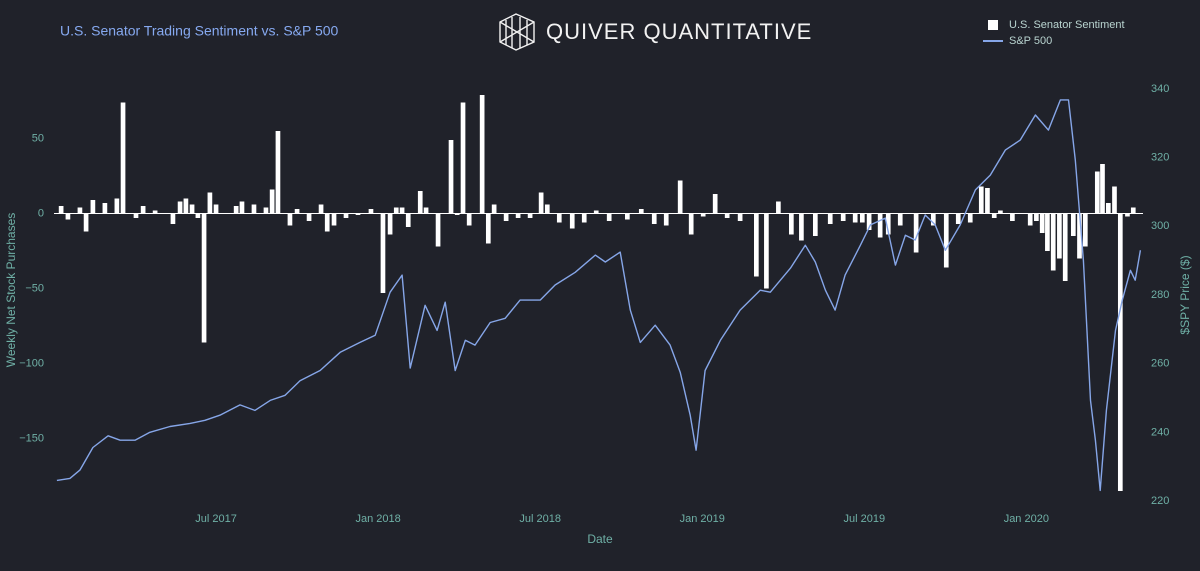 The image size is (1200, 571). Describe the element at coordinates (864, 519) in the screenshot. I see `x-tick-label: Jul 2019` at that location.